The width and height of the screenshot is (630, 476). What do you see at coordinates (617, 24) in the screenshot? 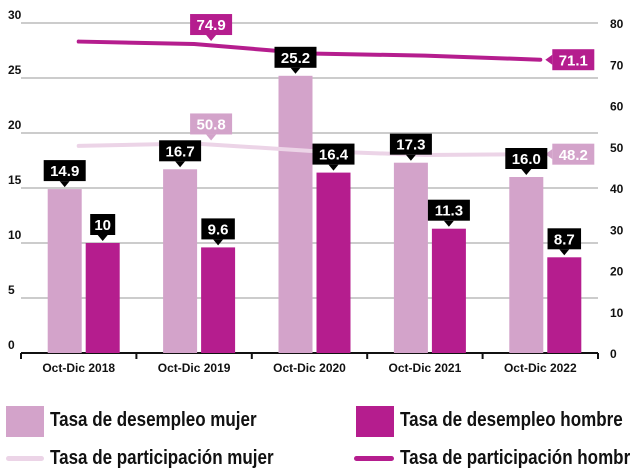
I see `right-tick-label: 80` at bounding box center [617, 24].